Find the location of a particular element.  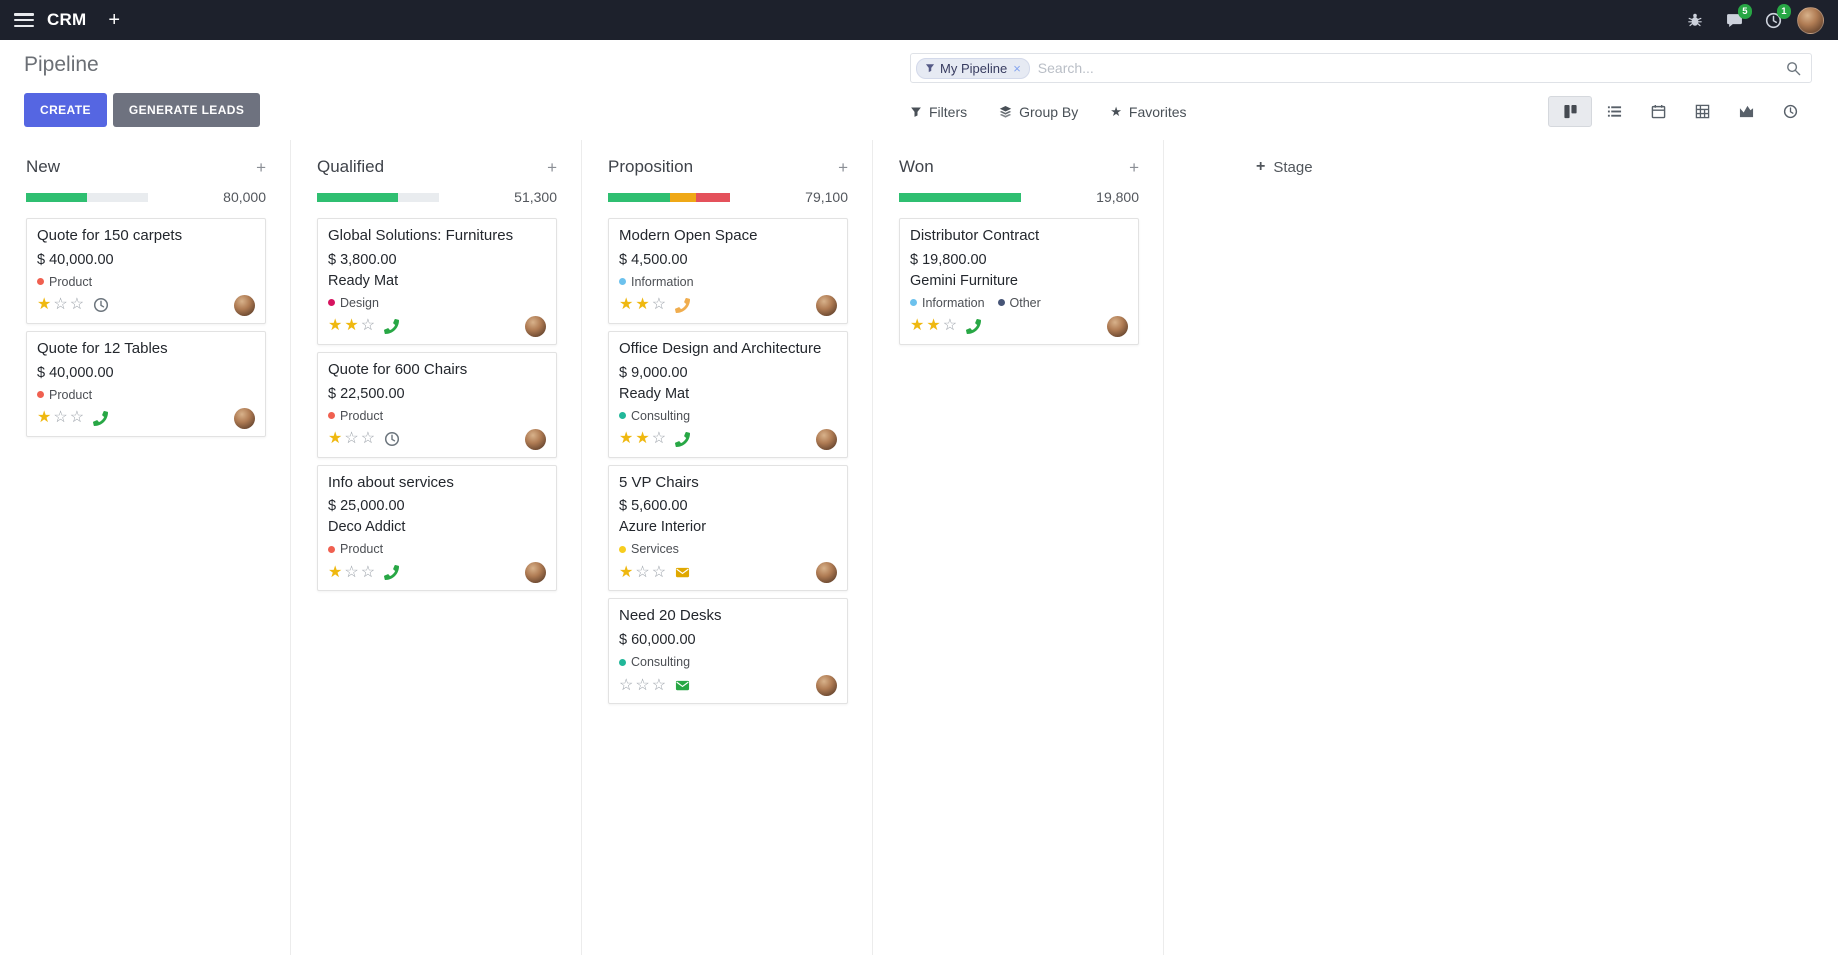

kanban-card: Need 20 Desks $ 60,000.00 Consulting ☆ ☆ ☆ is located at coordinates (728, 651).